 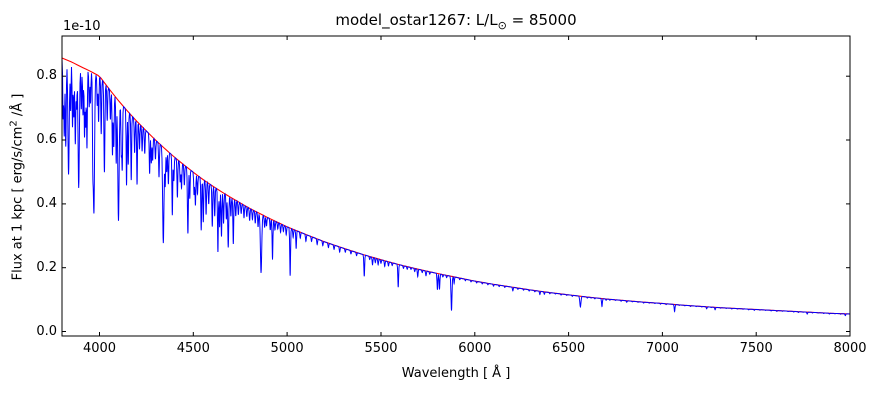 What do you see at coordinates (850, 348) in the screenshot?
I see `x-tick-label-8000: 8000` at bounding box center [850, 348].